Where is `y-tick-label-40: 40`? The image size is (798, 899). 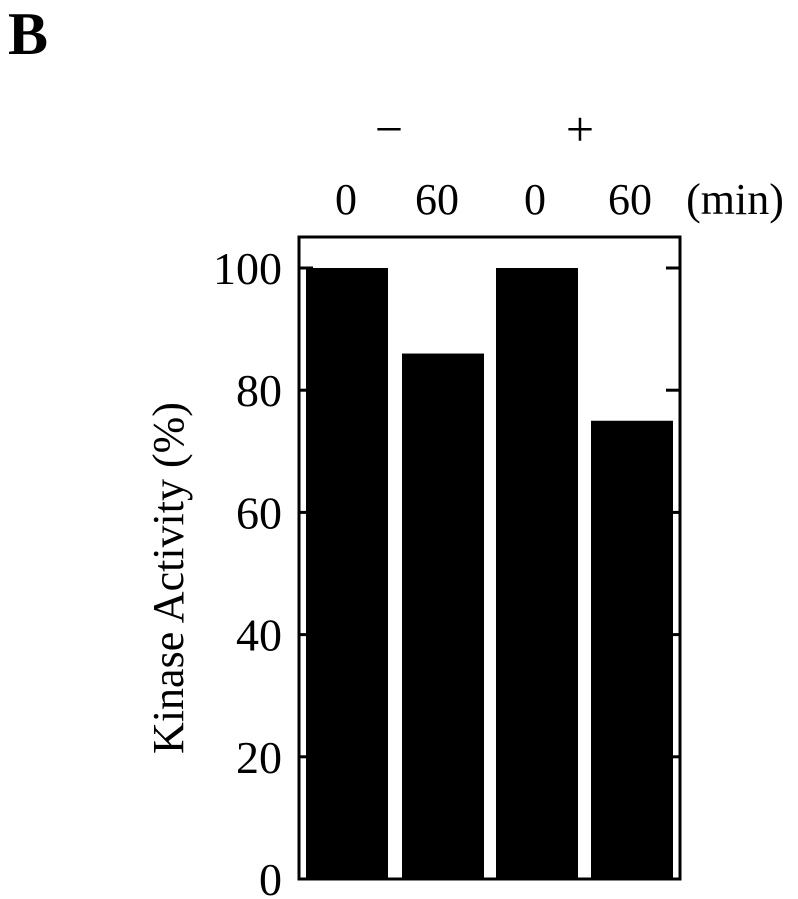
y-tick-label-40: 40 is located at coordinates (259, 635).